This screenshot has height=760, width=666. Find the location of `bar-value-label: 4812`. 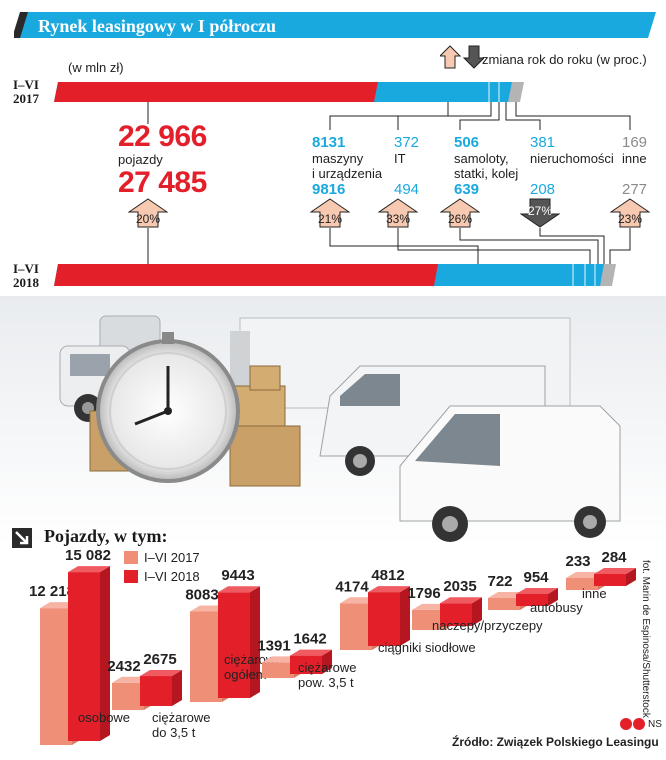

bar-value-label: 4812 is located at coordinates (387, 575).